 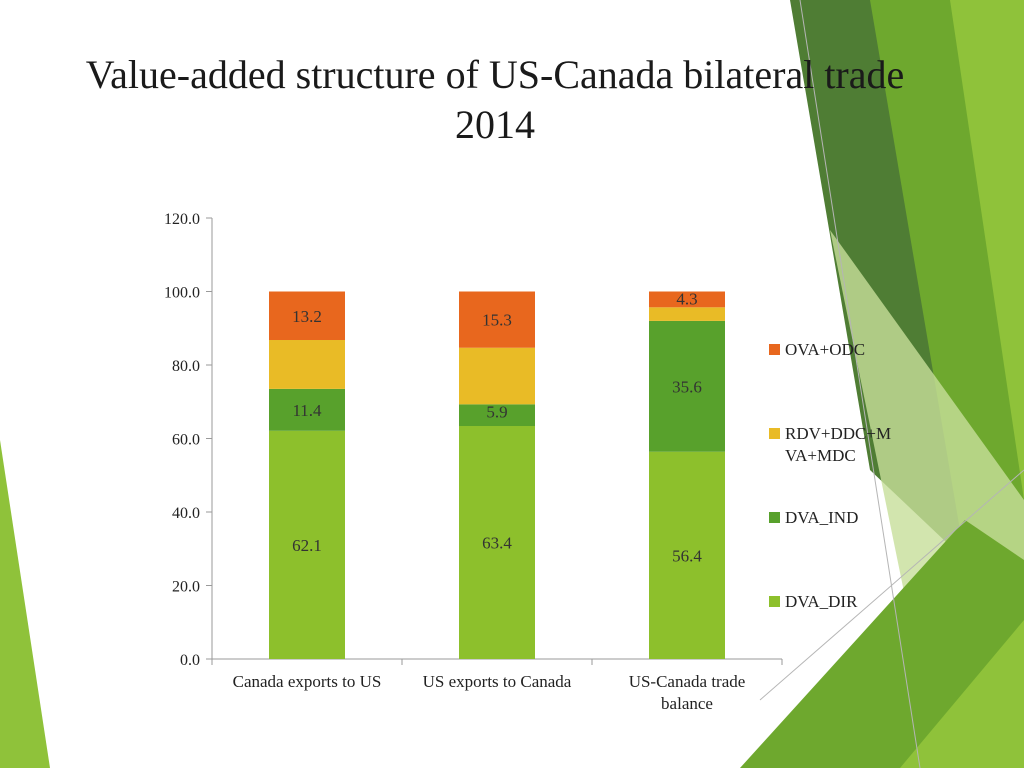 What do you see at coordinates (838, 444) in the screenshot?
I see `legend-label: RDV+DDC+M VA+MDC` at bounding box center [838, 444].